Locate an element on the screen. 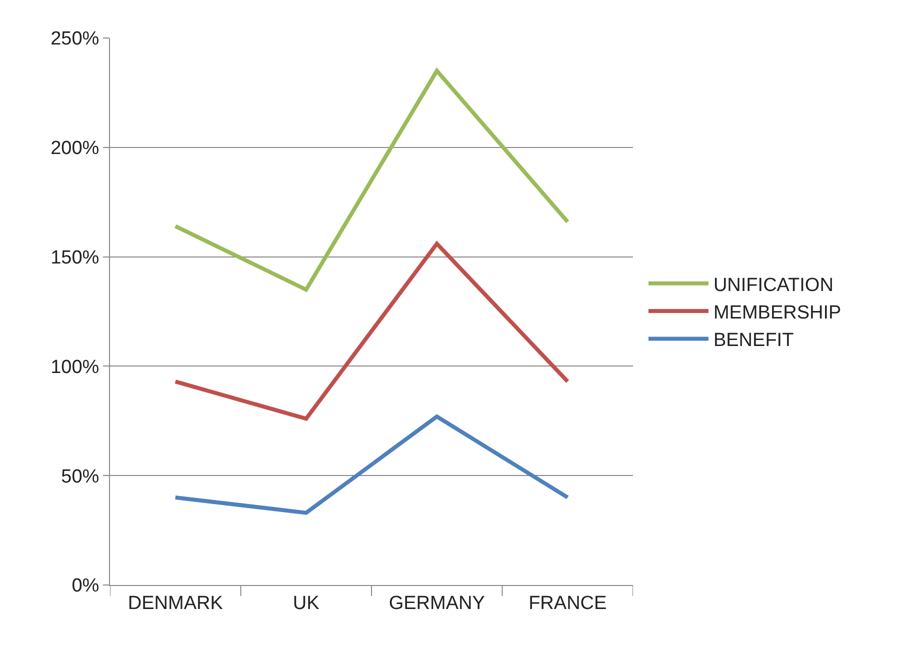 The image size is (903, 648). legend-label: MEMBERSHIP is located at coordinates (777, 313).